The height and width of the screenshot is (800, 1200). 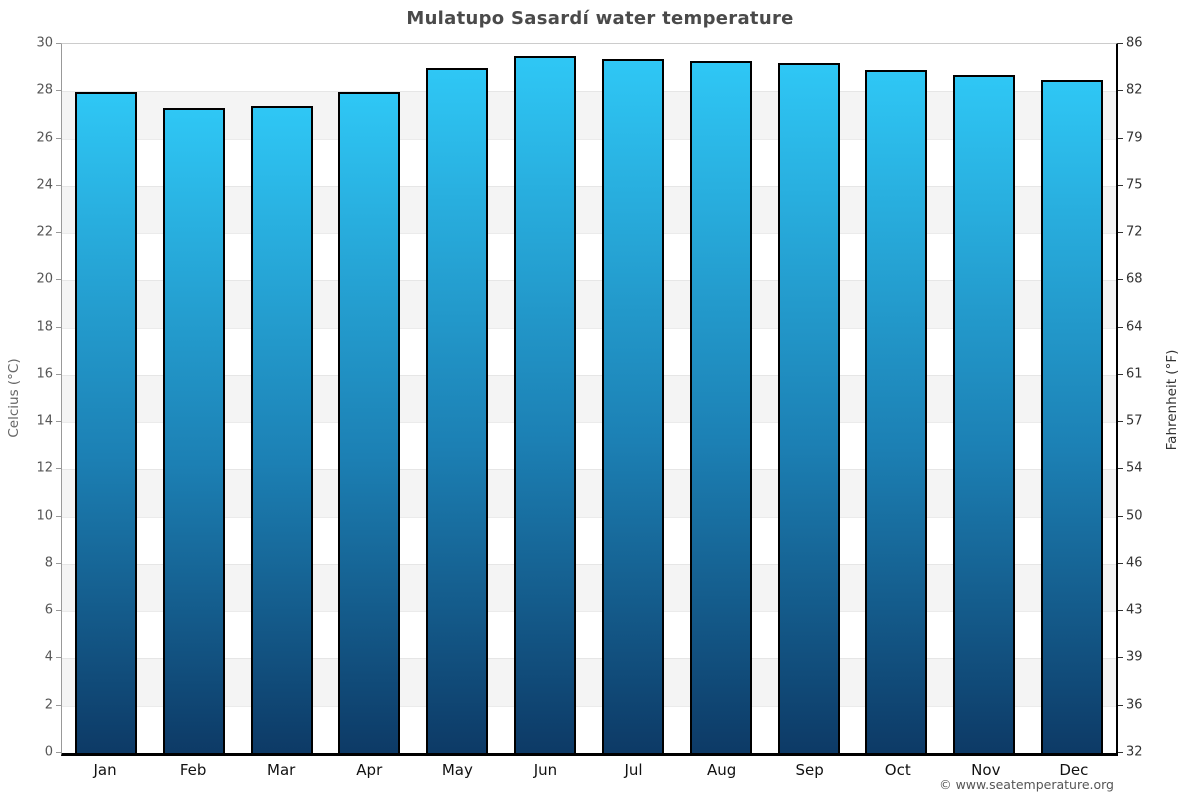 I want to click on bar-slot-dec, so click(x=1072, y=398).